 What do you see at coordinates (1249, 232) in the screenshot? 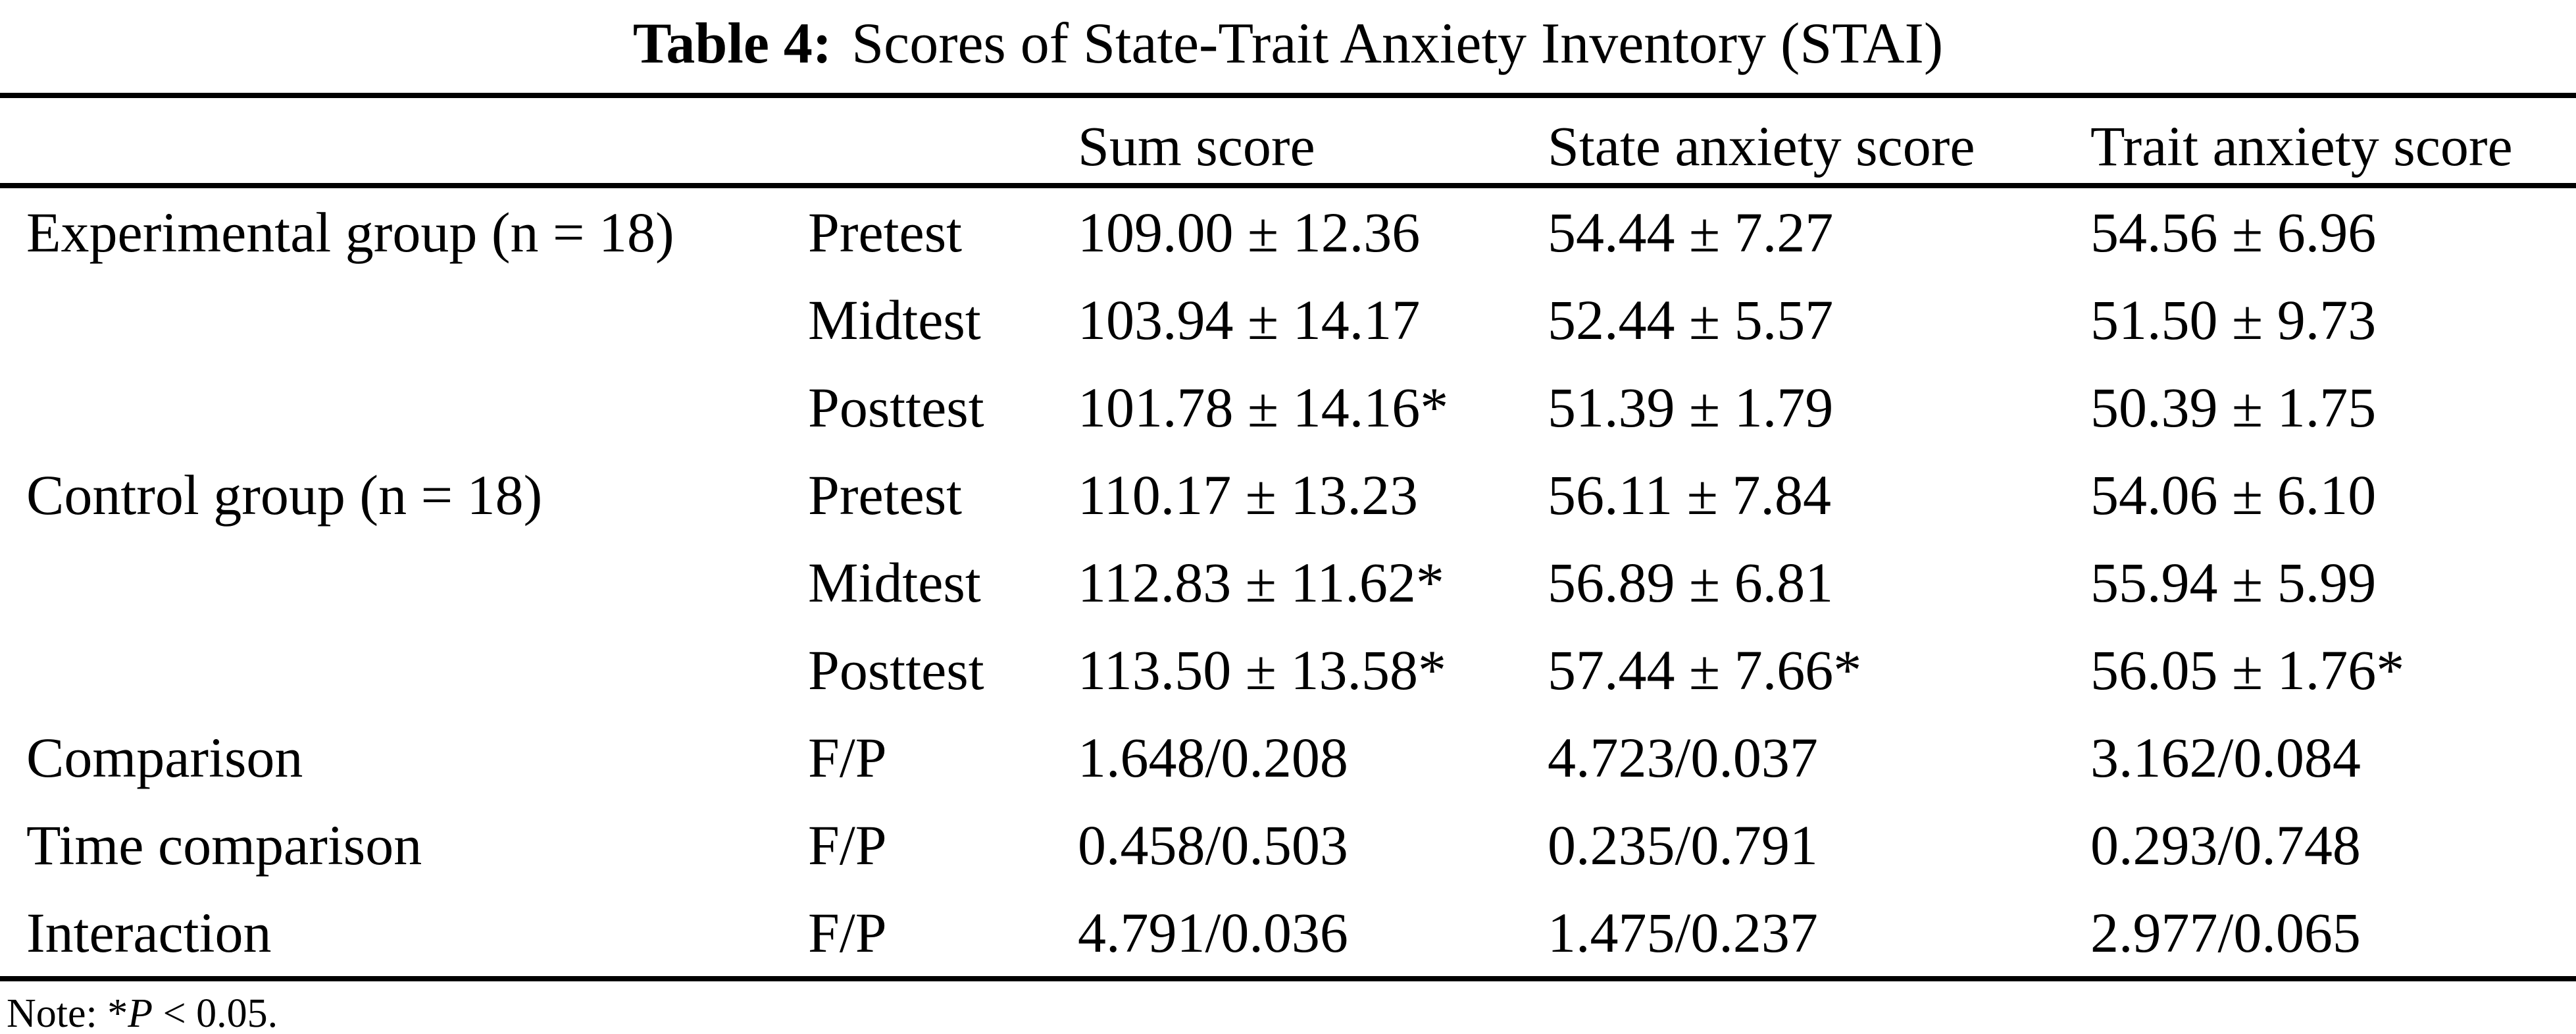
I see `cell-sum-score: 109.00 ± 12.36` at bounding box center [1249, 232].